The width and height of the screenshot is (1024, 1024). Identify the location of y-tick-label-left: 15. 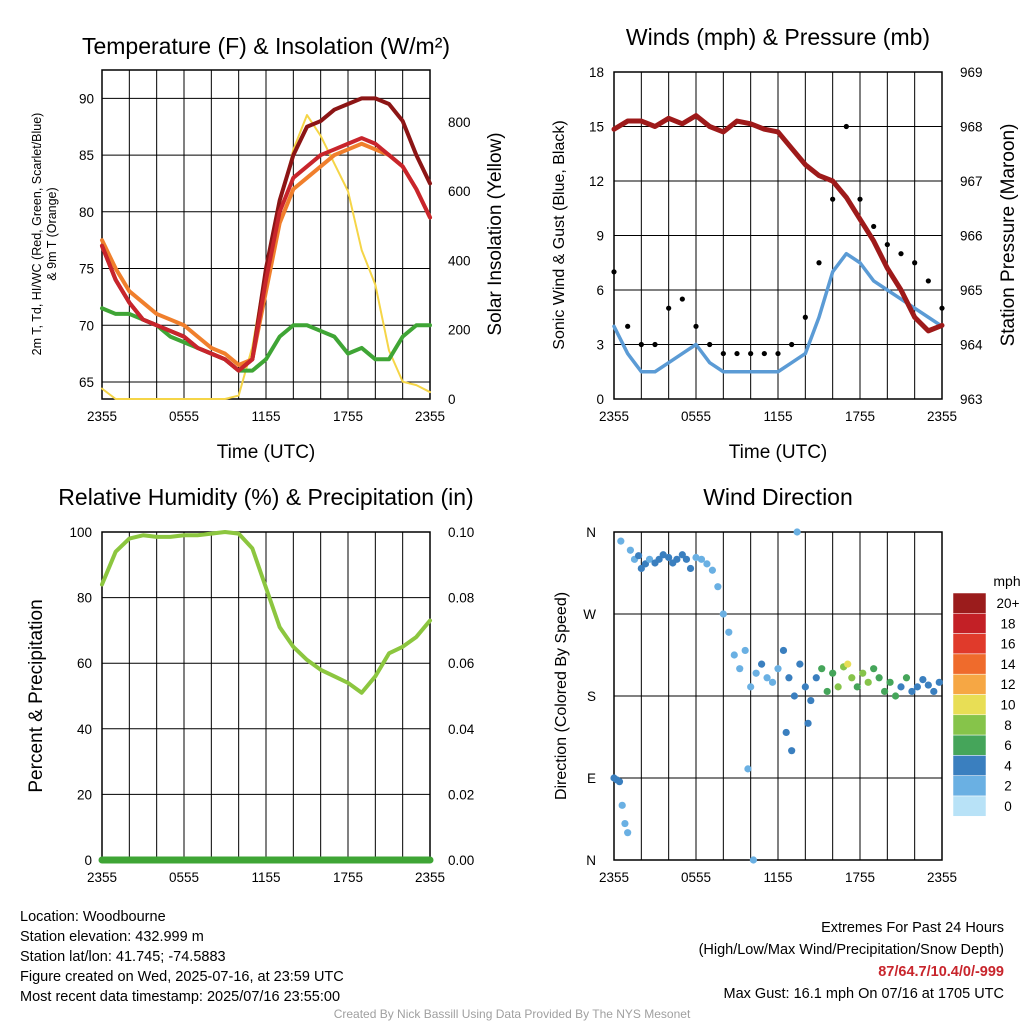
(596, 127).